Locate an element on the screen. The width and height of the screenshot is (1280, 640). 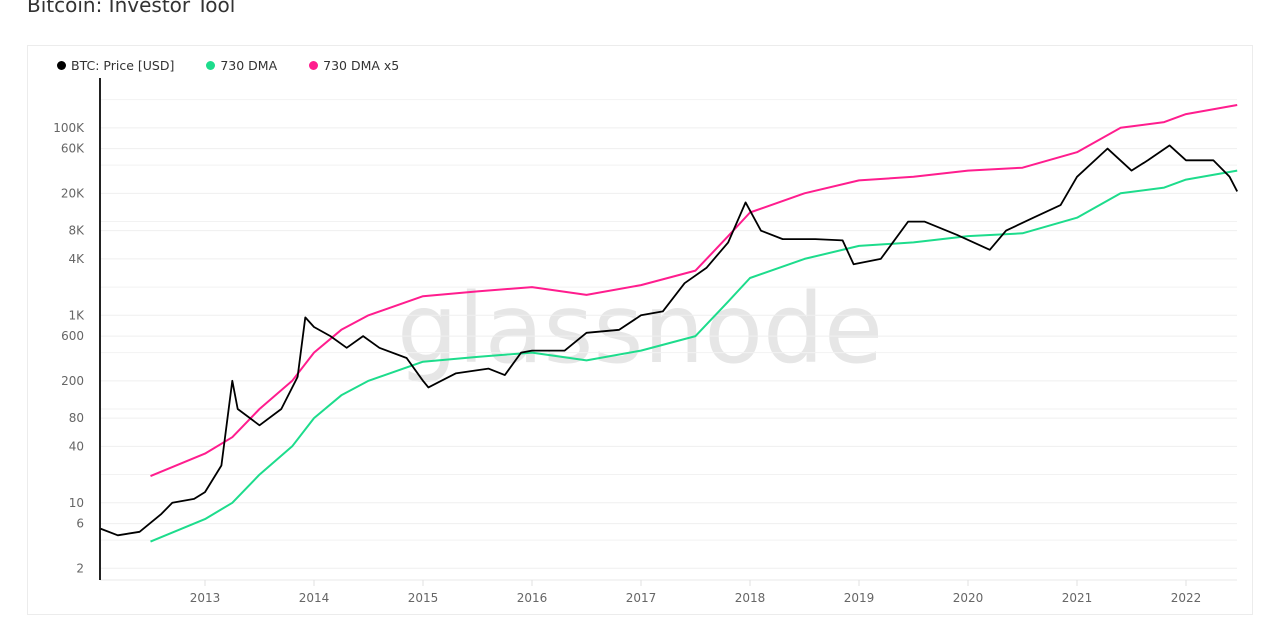
watermark-logo: glassnode is located at coordinates (640, 329).